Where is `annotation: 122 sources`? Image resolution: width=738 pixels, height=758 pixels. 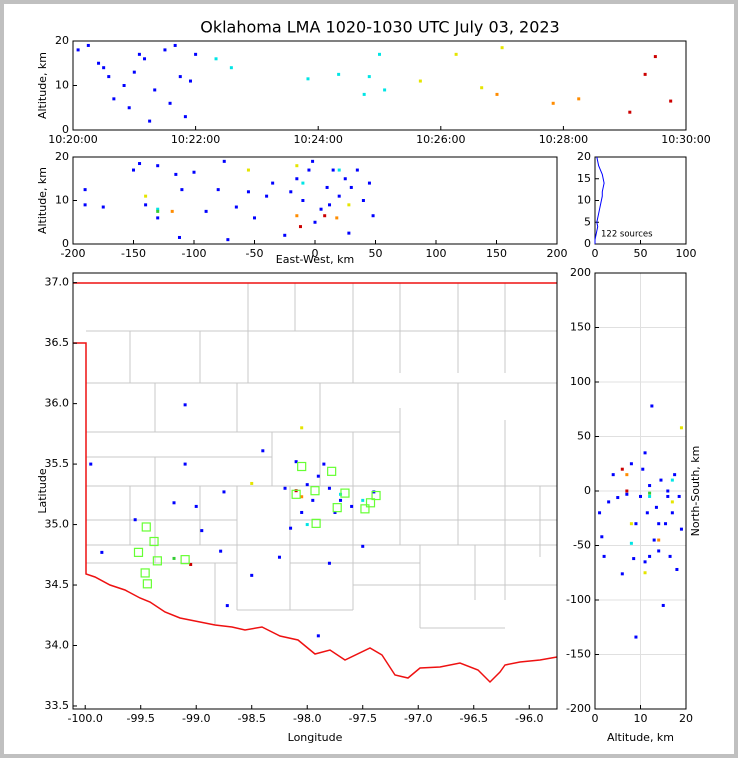 annotation: 122 sources is located at coordinates (627, 235).